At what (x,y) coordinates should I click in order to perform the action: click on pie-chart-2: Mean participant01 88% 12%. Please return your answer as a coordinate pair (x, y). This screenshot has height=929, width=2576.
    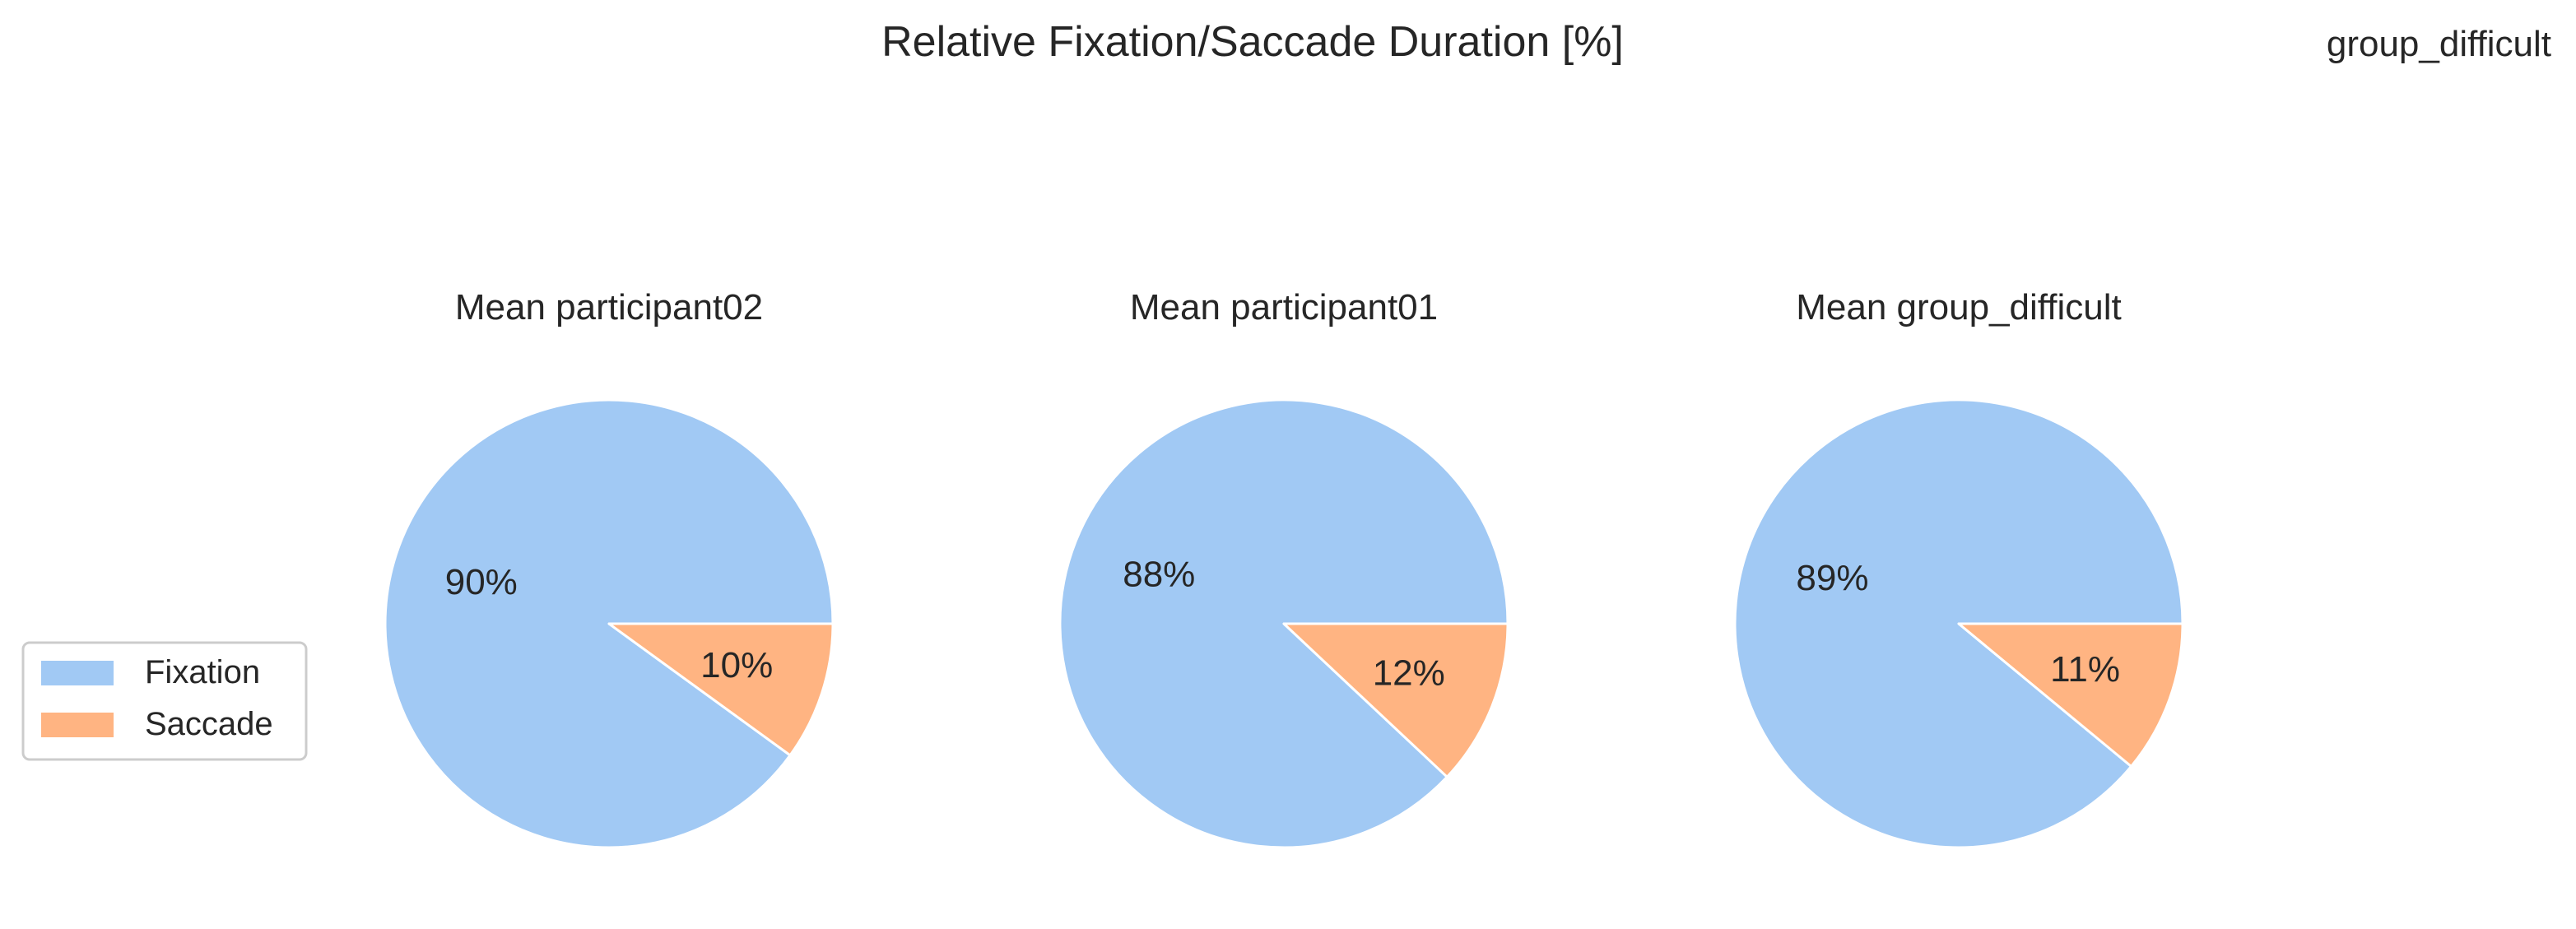
    Looking at the image, I should click on (1283, 568).